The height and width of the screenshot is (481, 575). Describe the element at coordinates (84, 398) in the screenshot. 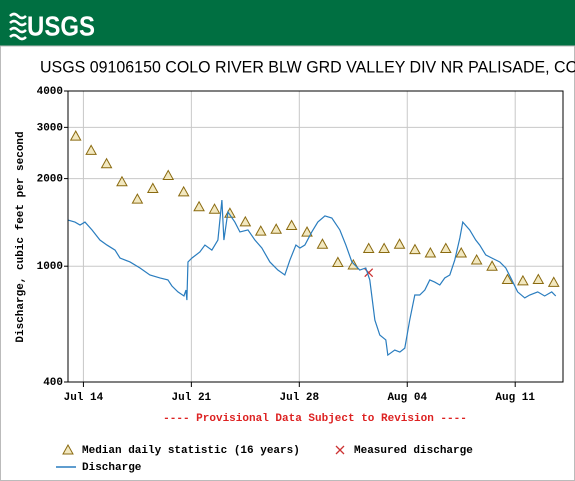

I see `x-tick-label: Jul 14` at that location.